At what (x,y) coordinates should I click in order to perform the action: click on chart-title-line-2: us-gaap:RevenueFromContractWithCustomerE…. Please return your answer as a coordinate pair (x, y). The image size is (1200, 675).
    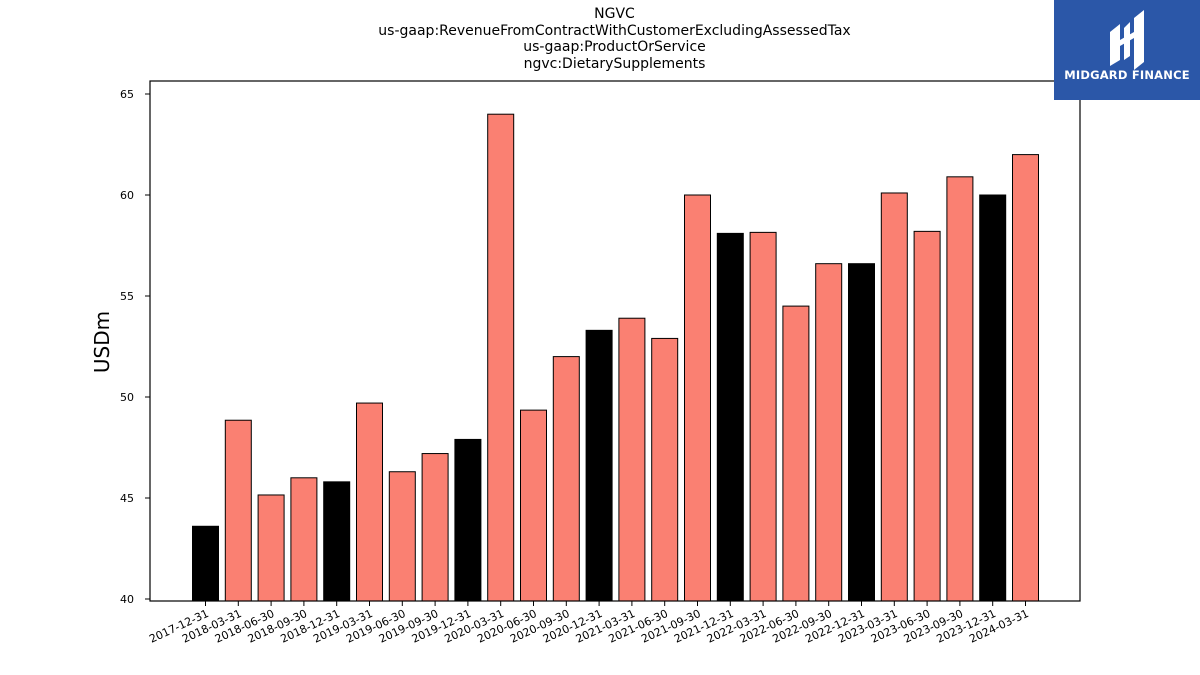
    Looking at the image, I should click on (614, 30).